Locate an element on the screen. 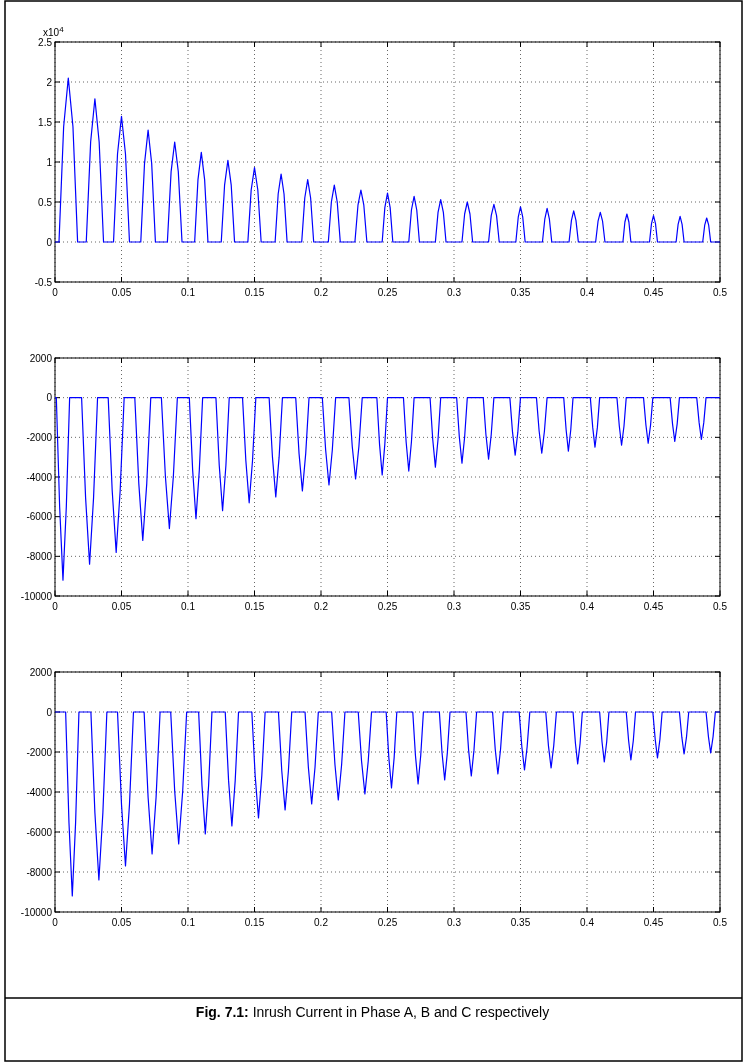 The width and height of the screenshot is (745, 1063). text: x10$^{4}$ is located at coordinates (54, 31).